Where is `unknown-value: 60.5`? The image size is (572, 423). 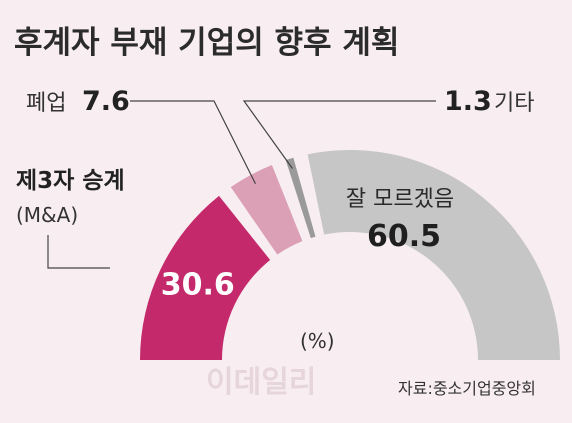
unknown-value: 60.5 is located at coordinates (404, 236).